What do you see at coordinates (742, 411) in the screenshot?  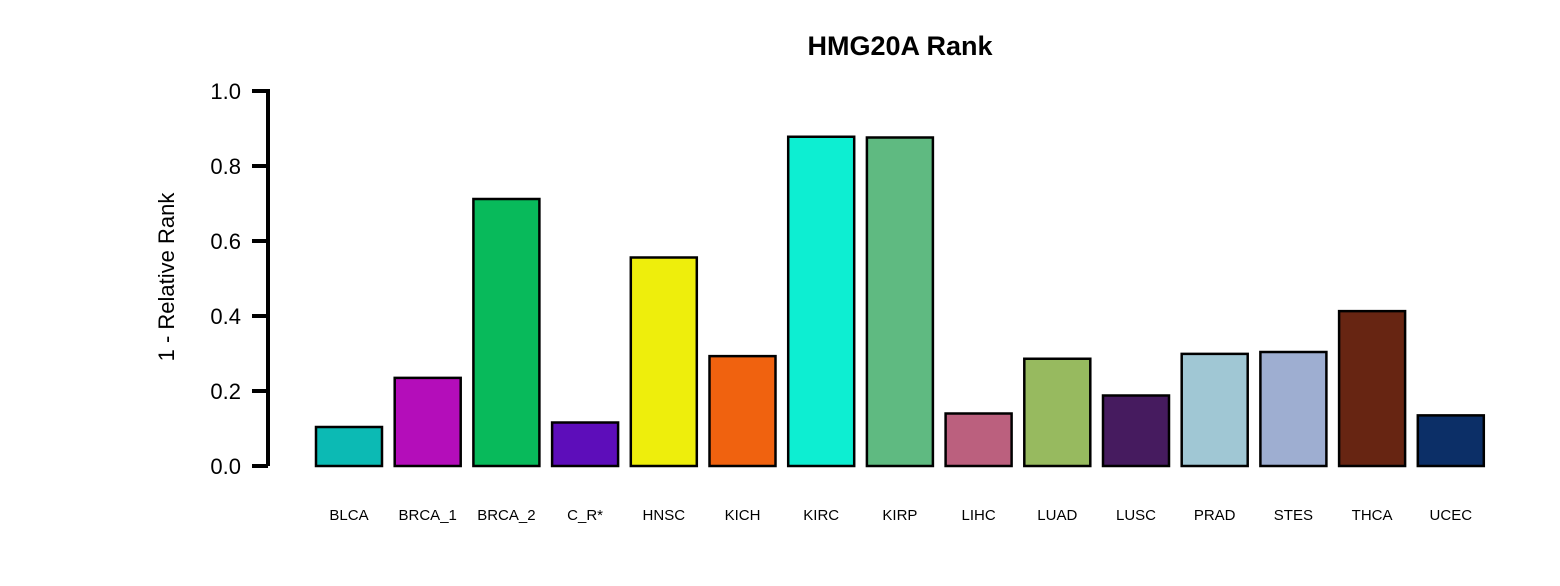 I see `bar-kich` at bounding box center [742, 411].